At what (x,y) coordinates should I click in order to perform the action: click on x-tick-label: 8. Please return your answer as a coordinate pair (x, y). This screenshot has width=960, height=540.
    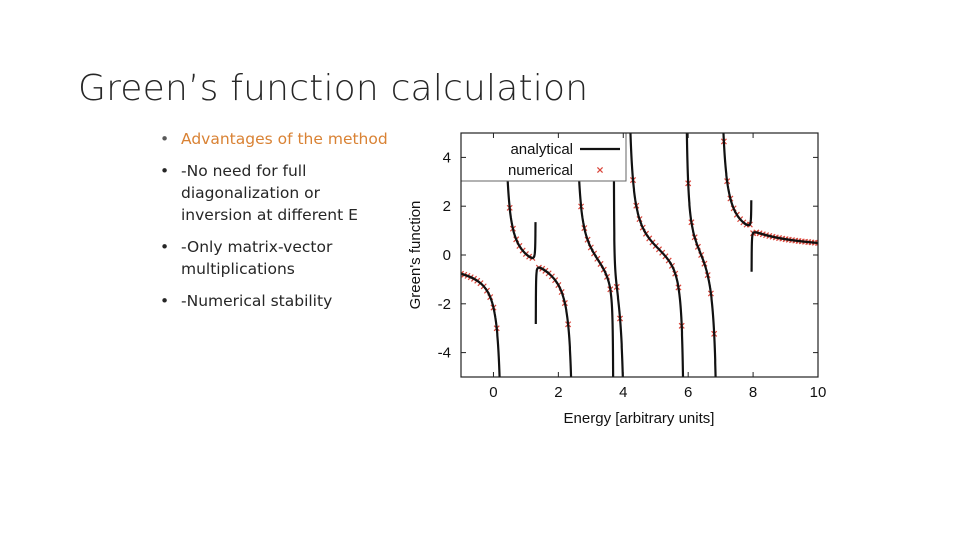
    Looking at the image, I should click on (753, 392).